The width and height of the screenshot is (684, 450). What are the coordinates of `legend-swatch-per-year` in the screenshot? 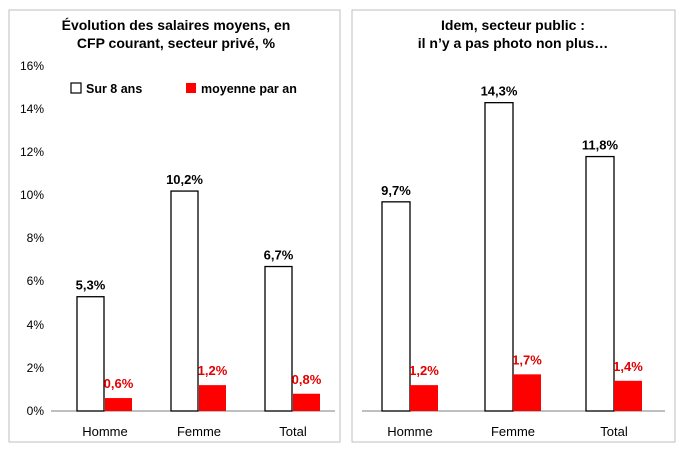 It's located at (191, 88).